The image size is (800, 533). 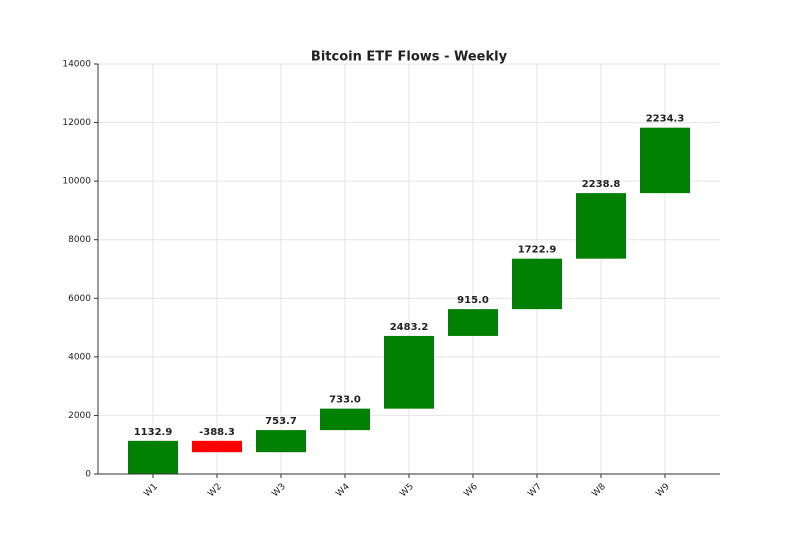 What do you see at coordinates (406, 490) in the screenshot?
I see `x-tick-label: W5` at bounding box center [406, 490].